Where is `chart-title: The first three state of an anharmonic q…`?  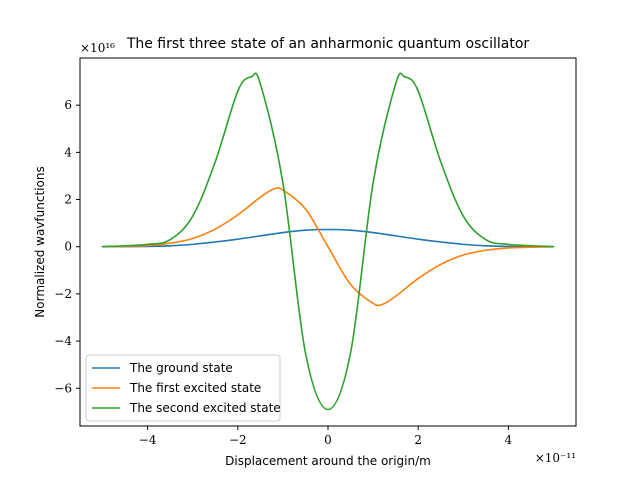
chart-title: The first three state of an anharmonic q… is located at coordinates (328, 44).